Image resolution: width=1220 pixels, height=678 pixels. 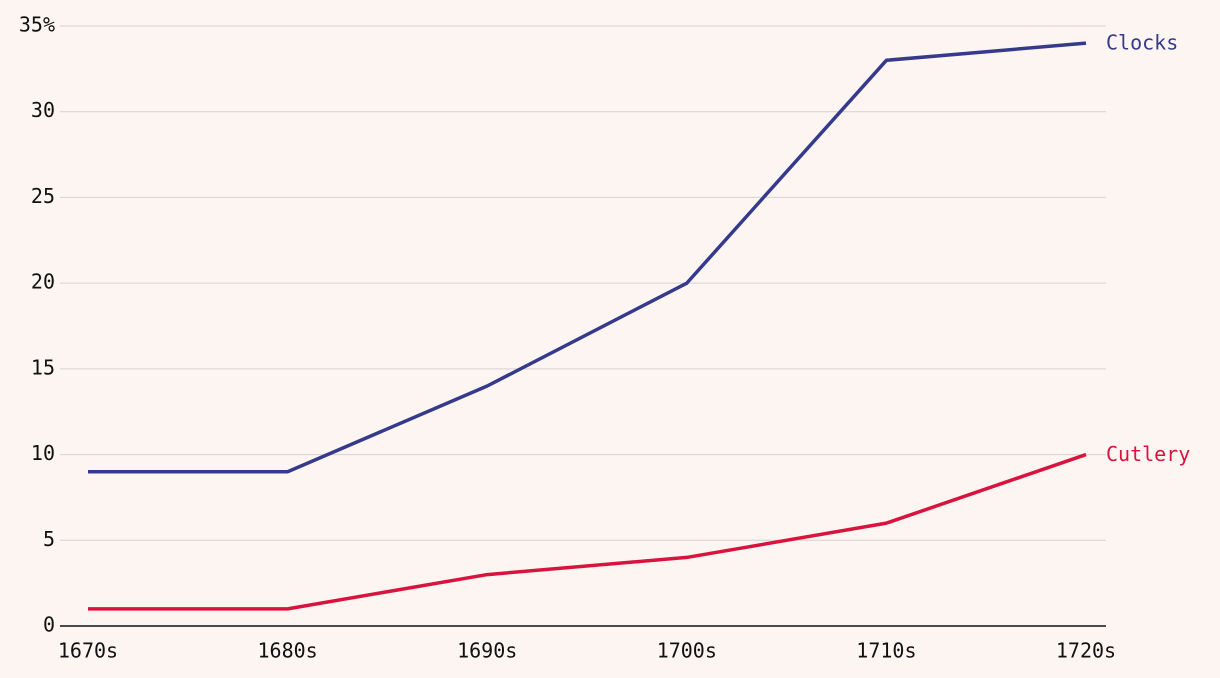 I want to click on x-tick-label: 1700s, so click(x=687, y=651).